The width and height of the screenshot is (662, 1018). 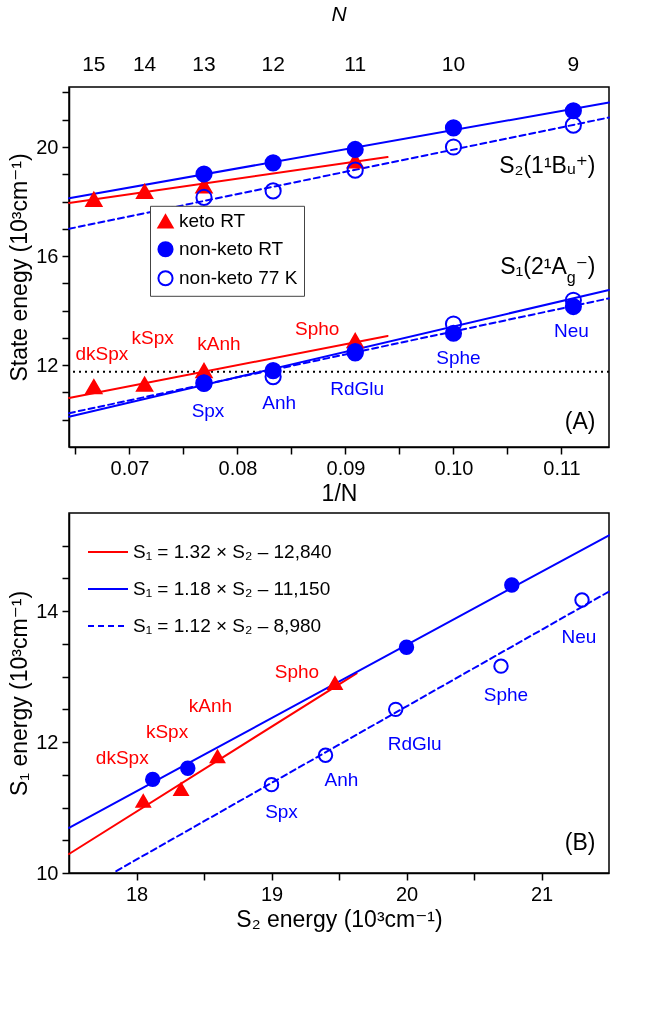 I want to click on text: 13, so click(x=204, y=64).